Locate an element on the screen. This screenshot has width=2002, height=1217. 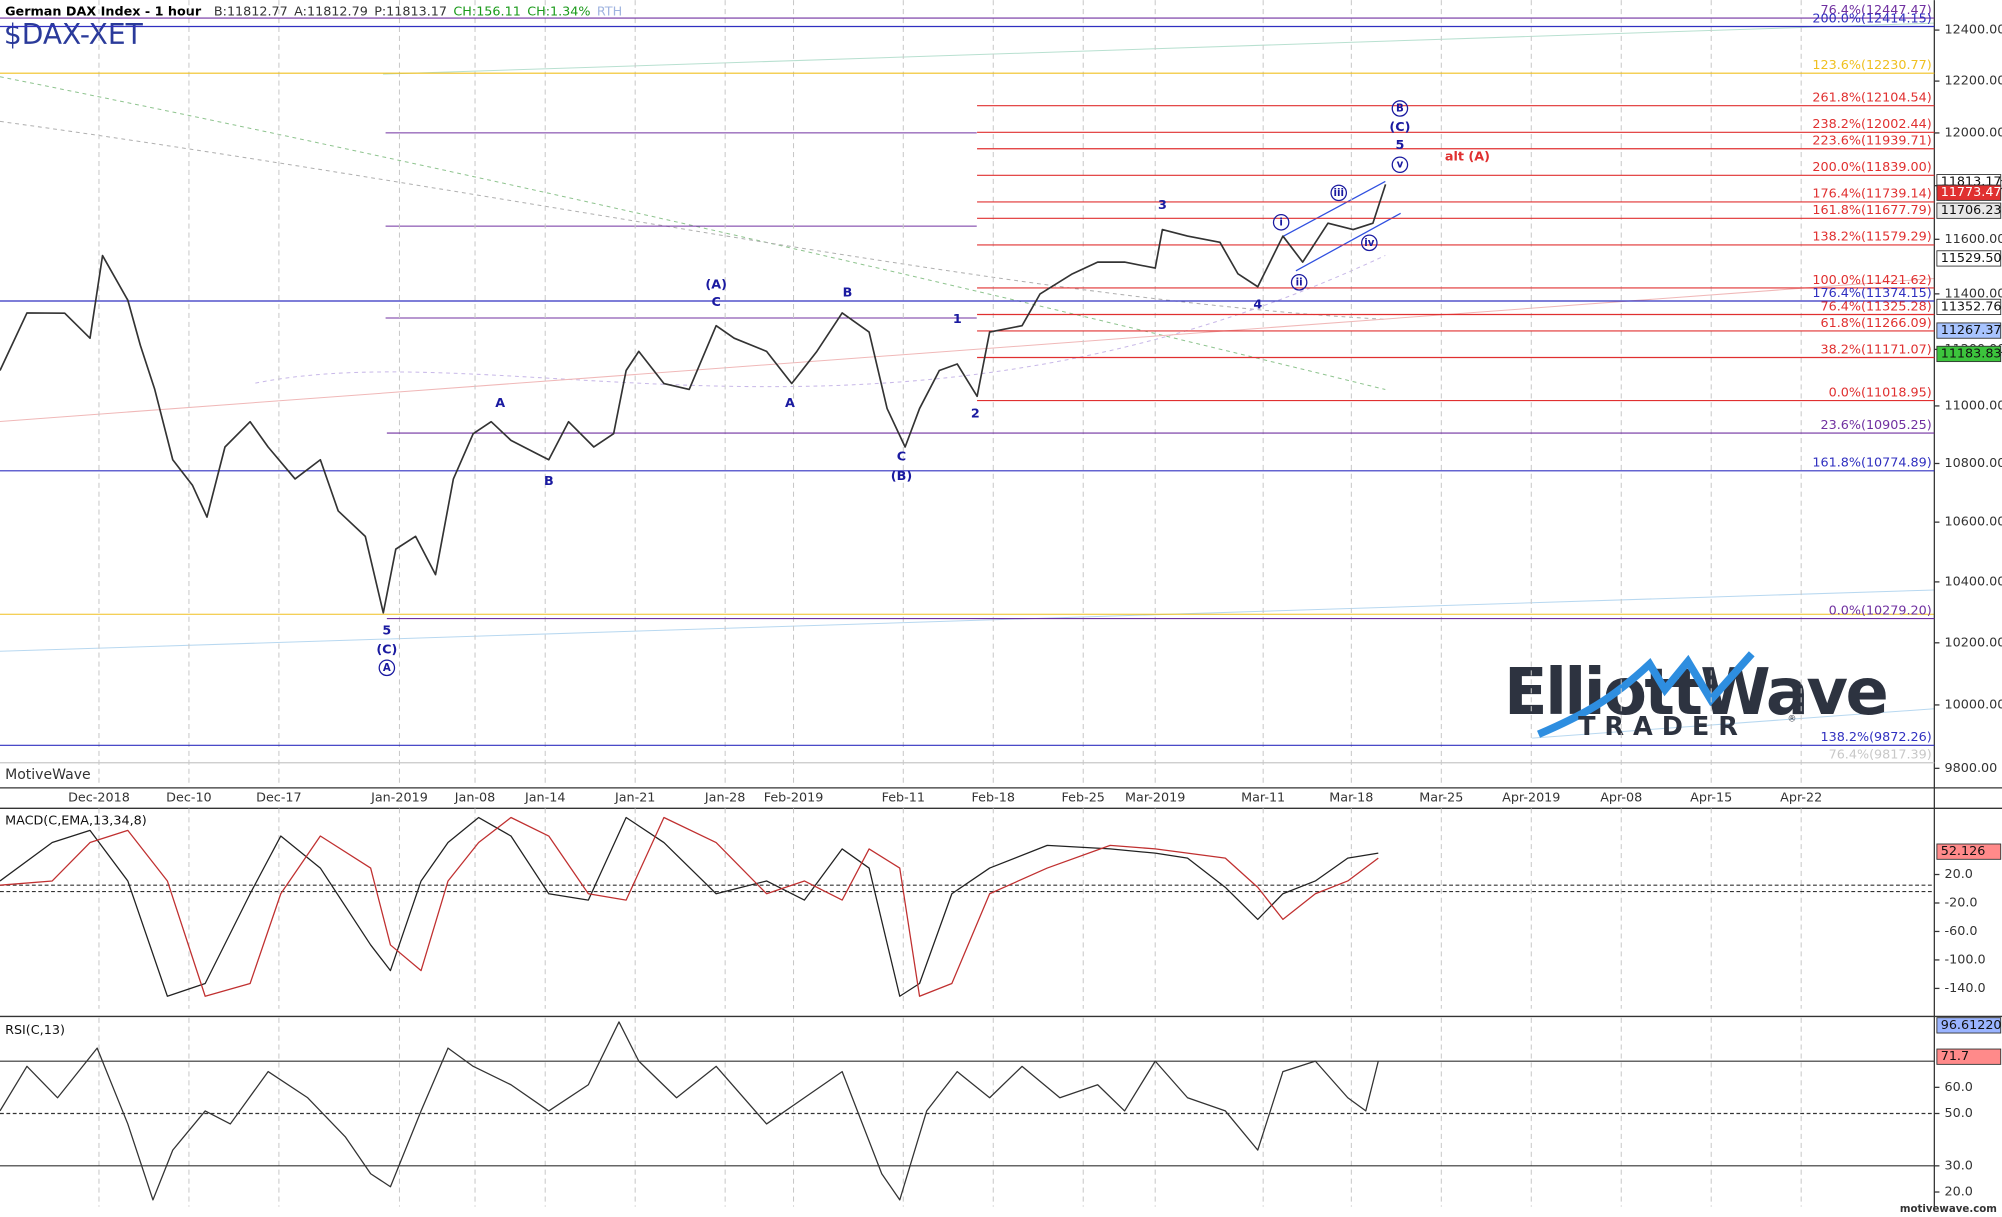
series-line is located at coordinates (689, 906).